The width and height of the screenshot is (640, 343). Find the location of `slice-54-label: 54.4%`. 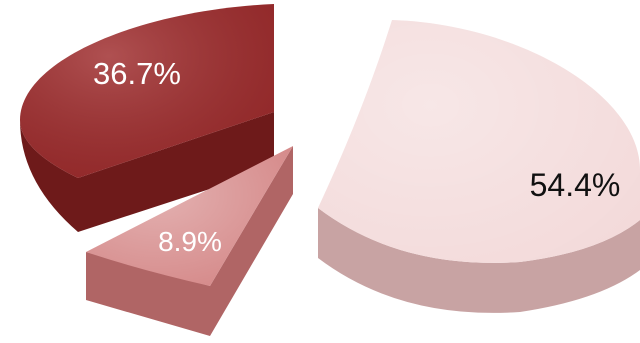

slice-54-label: 54.4% is located at coordinates (575, 185).